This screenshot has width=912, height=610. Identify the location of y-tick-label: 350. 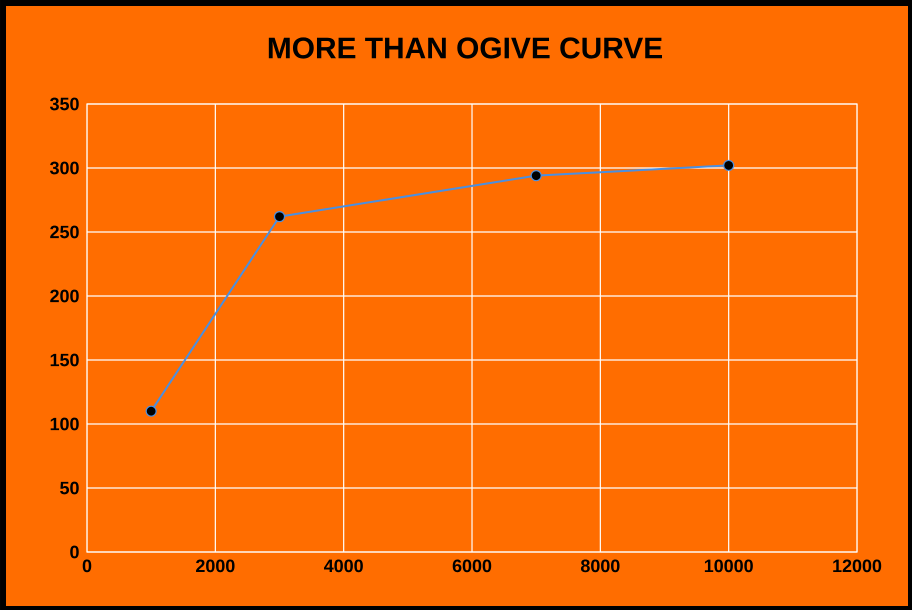
(64, 104).